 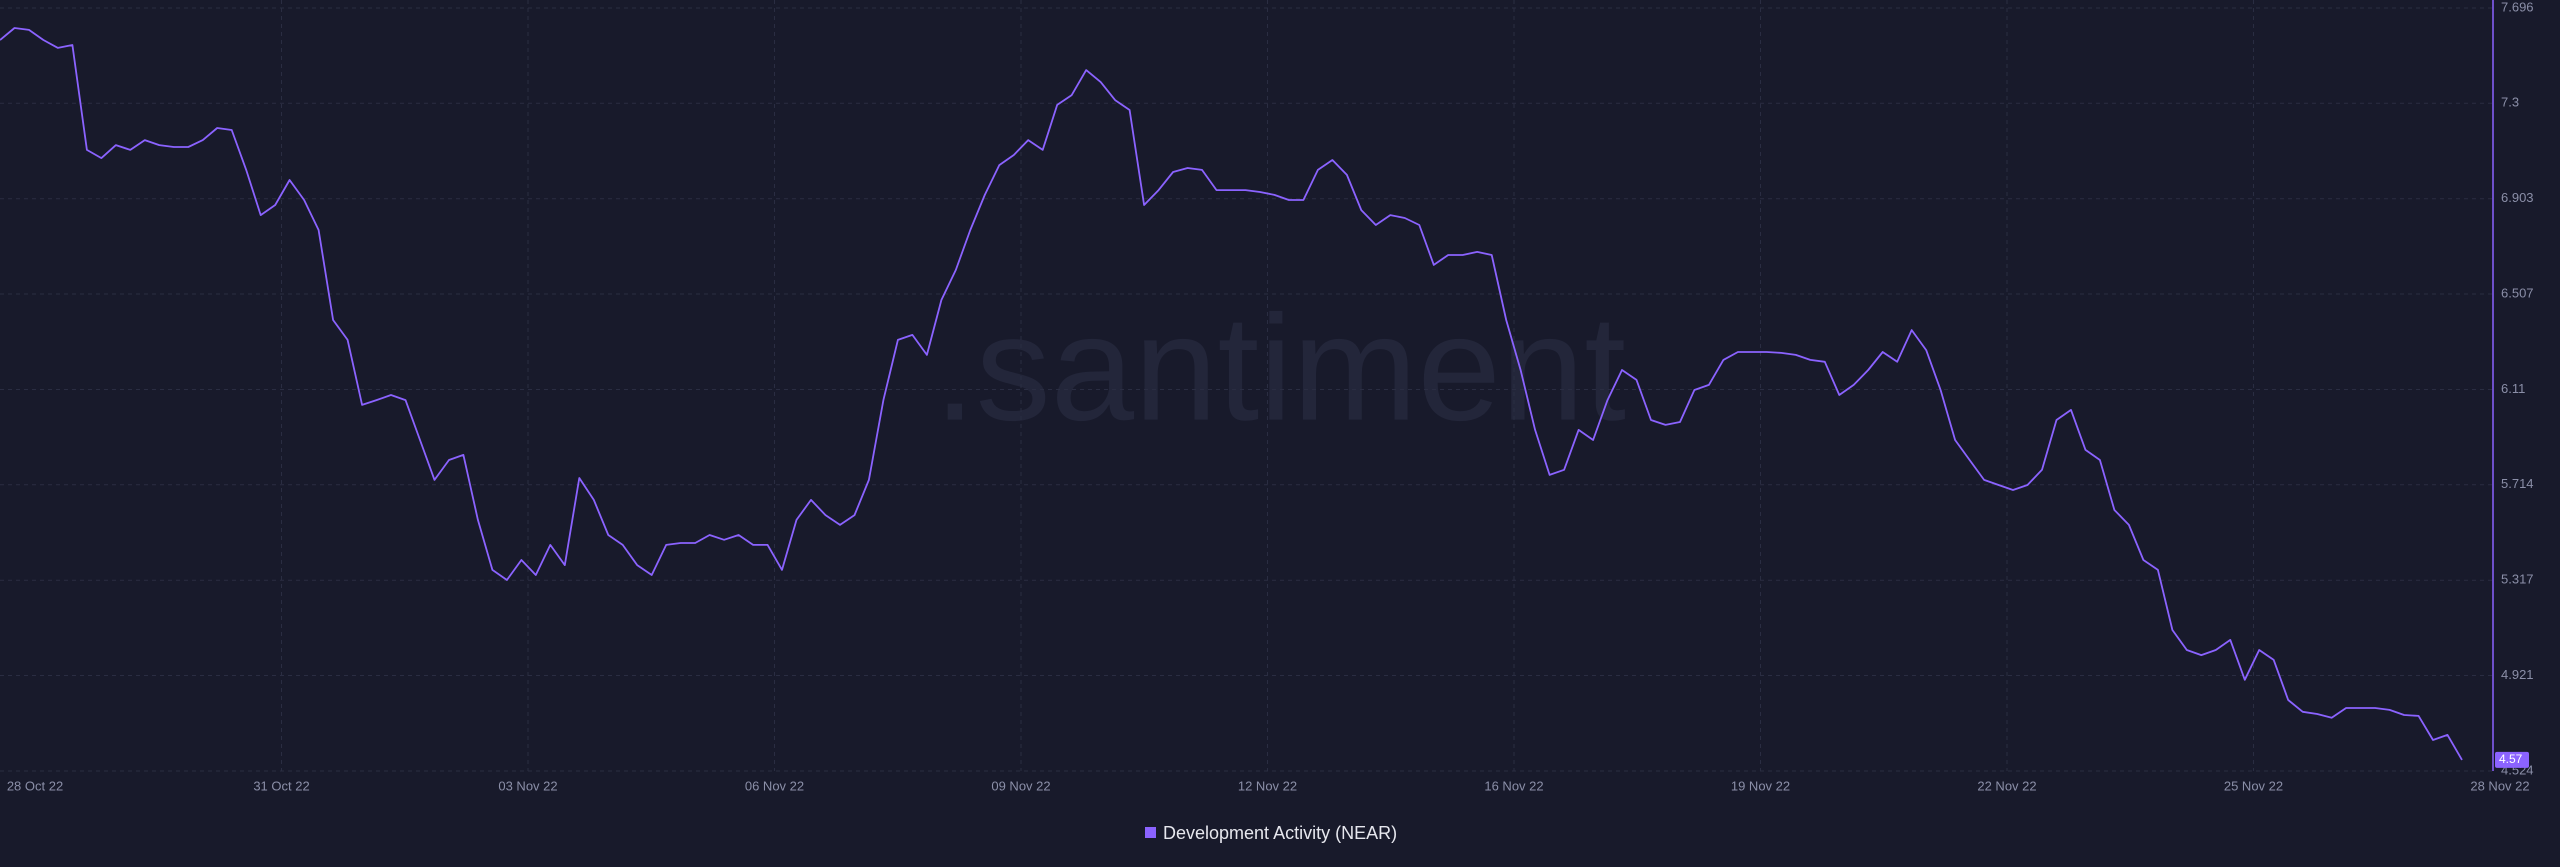 What do you see at coordinates (1760, 785) in the screenshot?
I see `x-tick-label: 19 Nov 22` at bounding box center [1760, 785].